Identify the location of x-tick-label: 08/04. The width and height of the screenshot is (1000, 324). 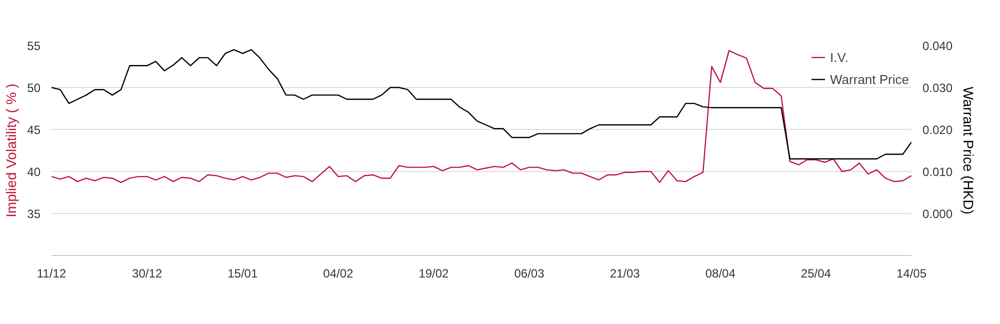
(720, 273).